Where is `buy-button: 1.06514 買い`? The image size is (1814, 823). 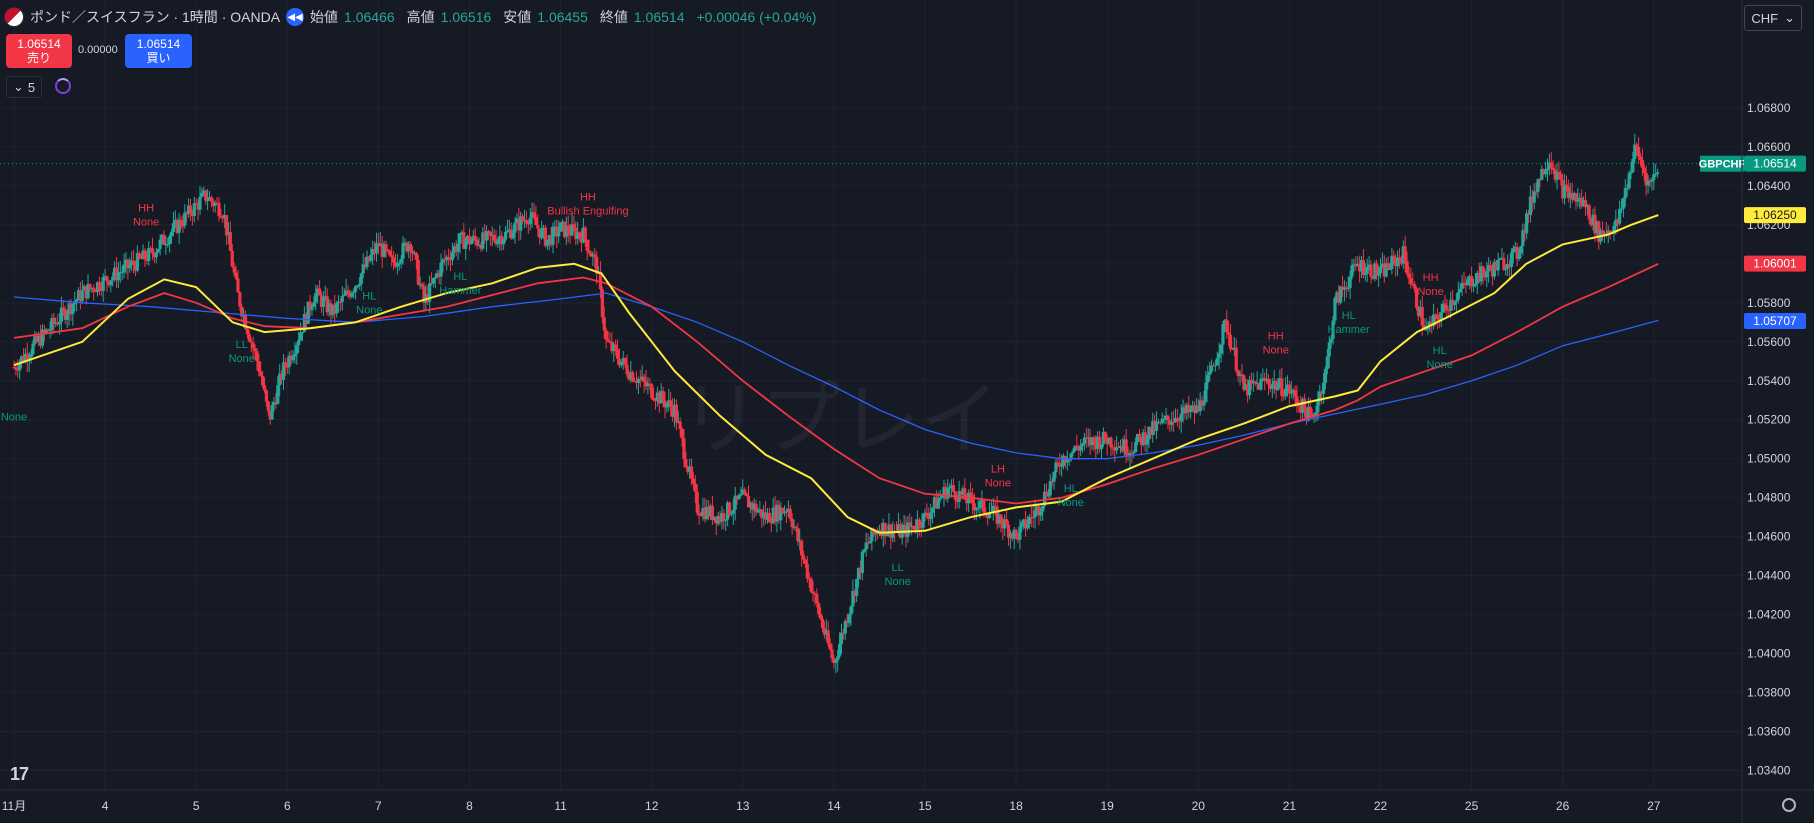
buy-button: 1.06514 買い is located at coordinates (158, 51).